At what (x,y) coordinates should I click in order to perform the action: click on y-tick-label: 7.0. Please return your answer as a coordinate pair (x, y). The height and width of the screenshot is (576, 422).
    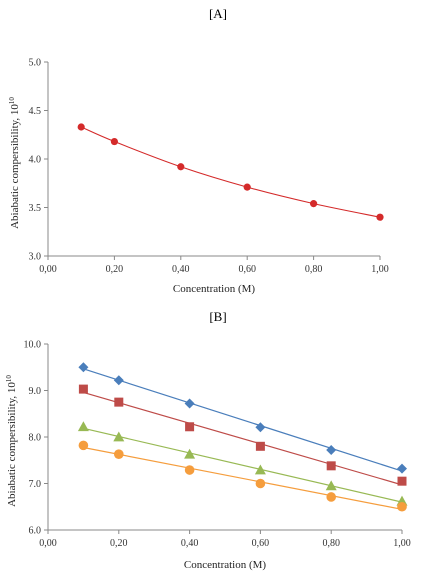
    Looking at the image, I should click on (35, 484).